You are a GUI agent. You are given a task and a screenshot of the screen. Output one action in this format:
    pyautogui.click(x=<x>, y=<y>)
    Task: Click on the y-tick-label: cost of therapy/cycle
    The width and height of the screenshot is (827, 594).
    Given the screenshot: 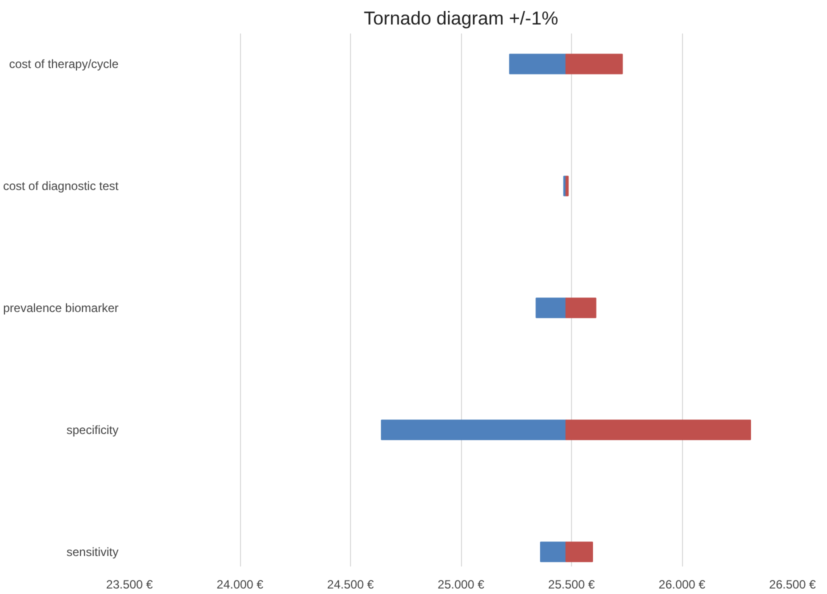 What is the action you would take?
    pyautogui.click(x=64, y=63)
    